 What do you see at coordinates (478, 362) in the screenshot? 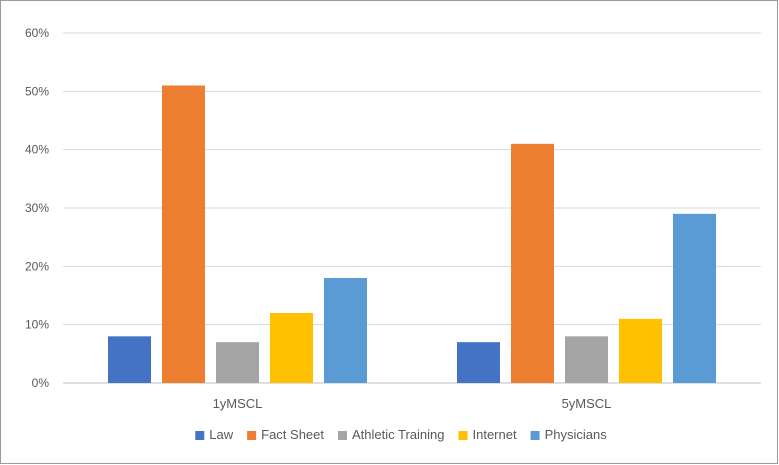
I see `bar-law-5ymscl` at bounding box center [478, 362].